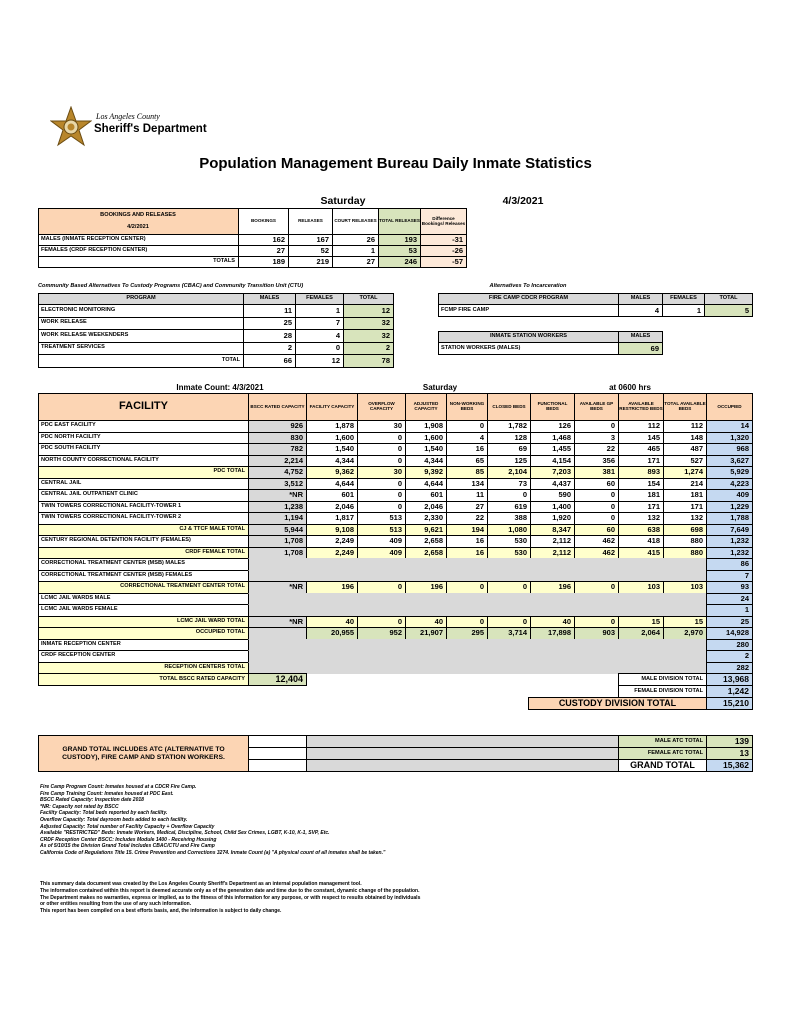  Describe the element at coordinates (138, 262) in the screenshot. I see `row-label: TOTALS` at that location.